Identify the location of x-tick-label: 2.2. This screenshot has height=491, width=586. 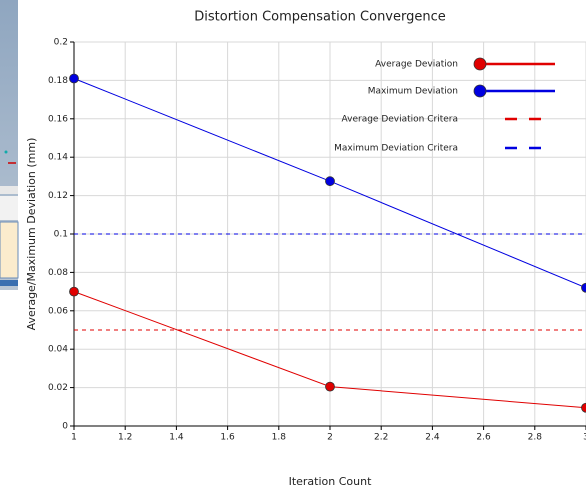
(381, 438).